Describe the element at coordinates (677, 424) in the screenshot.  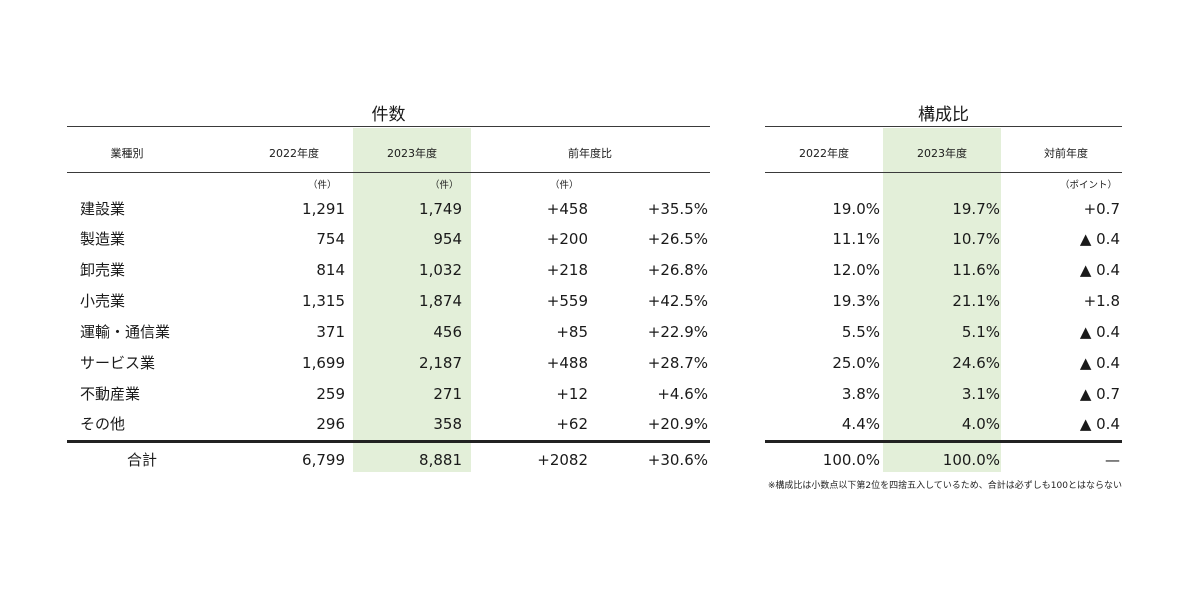
I see `count-pct: +20.9%` at that location.